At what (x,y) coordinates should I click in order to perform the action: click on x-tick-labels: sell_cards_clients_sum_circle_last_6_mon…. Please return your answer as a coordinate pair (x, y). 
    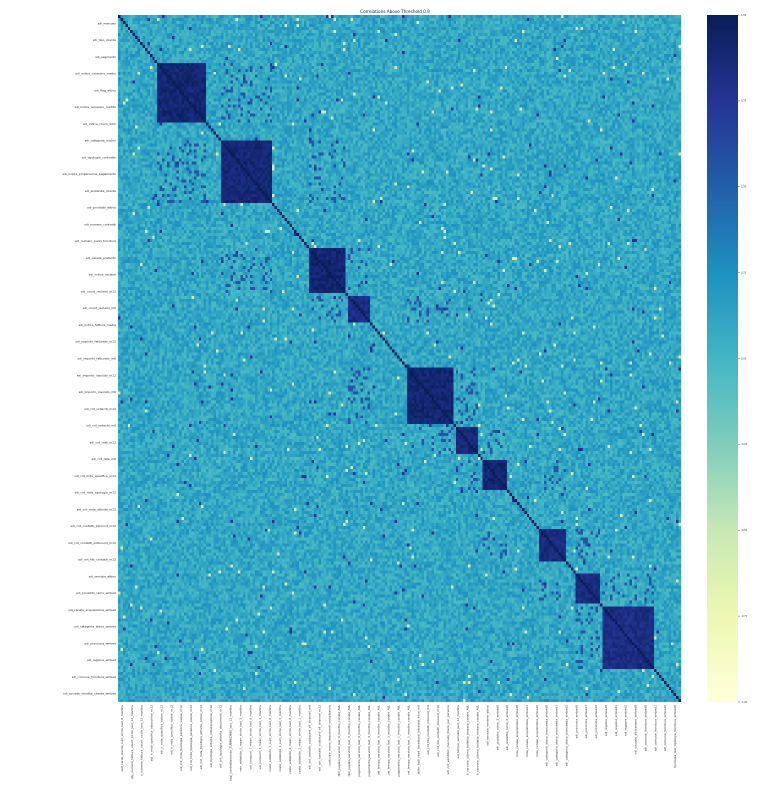
    Looking at the image, I should click on (398, 743).